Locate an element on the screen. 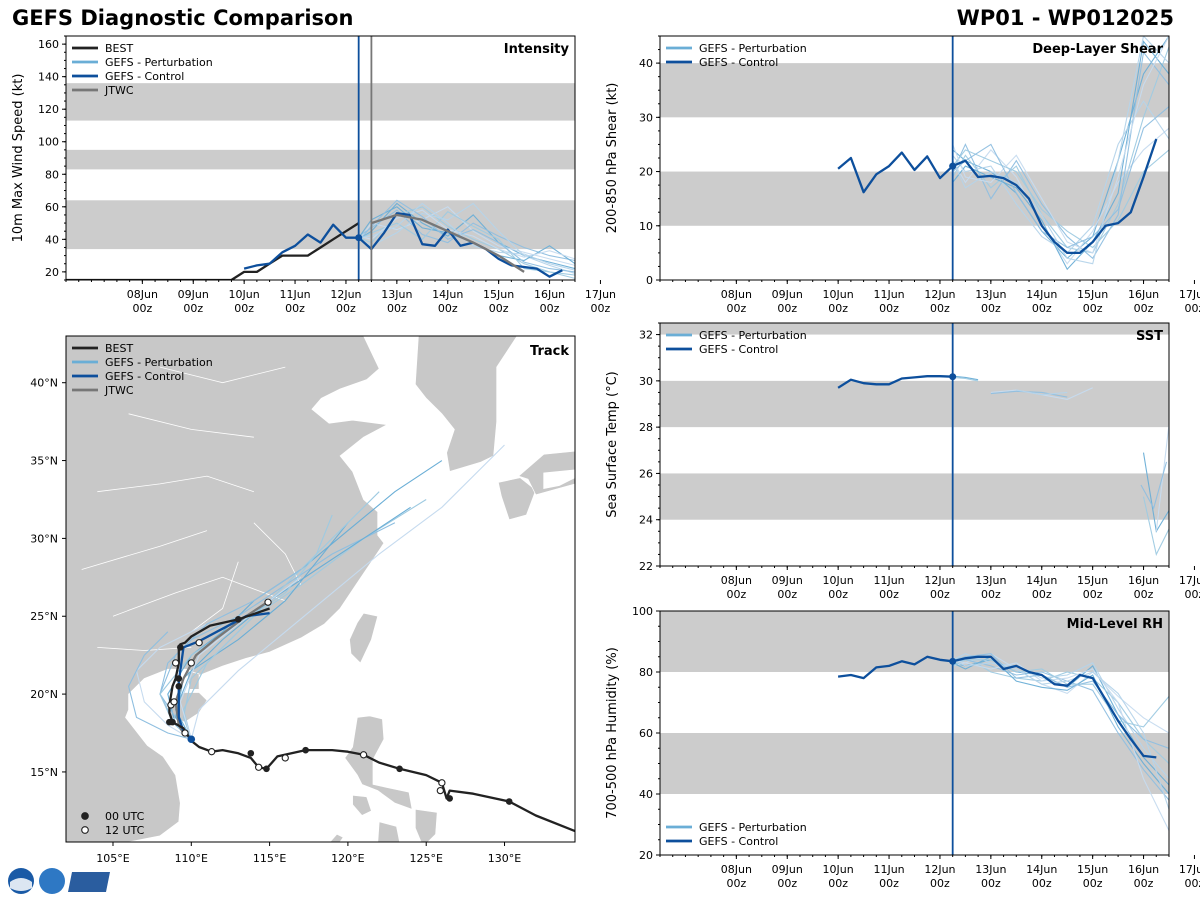  kyushu-land is located at coordinates (517, 499).